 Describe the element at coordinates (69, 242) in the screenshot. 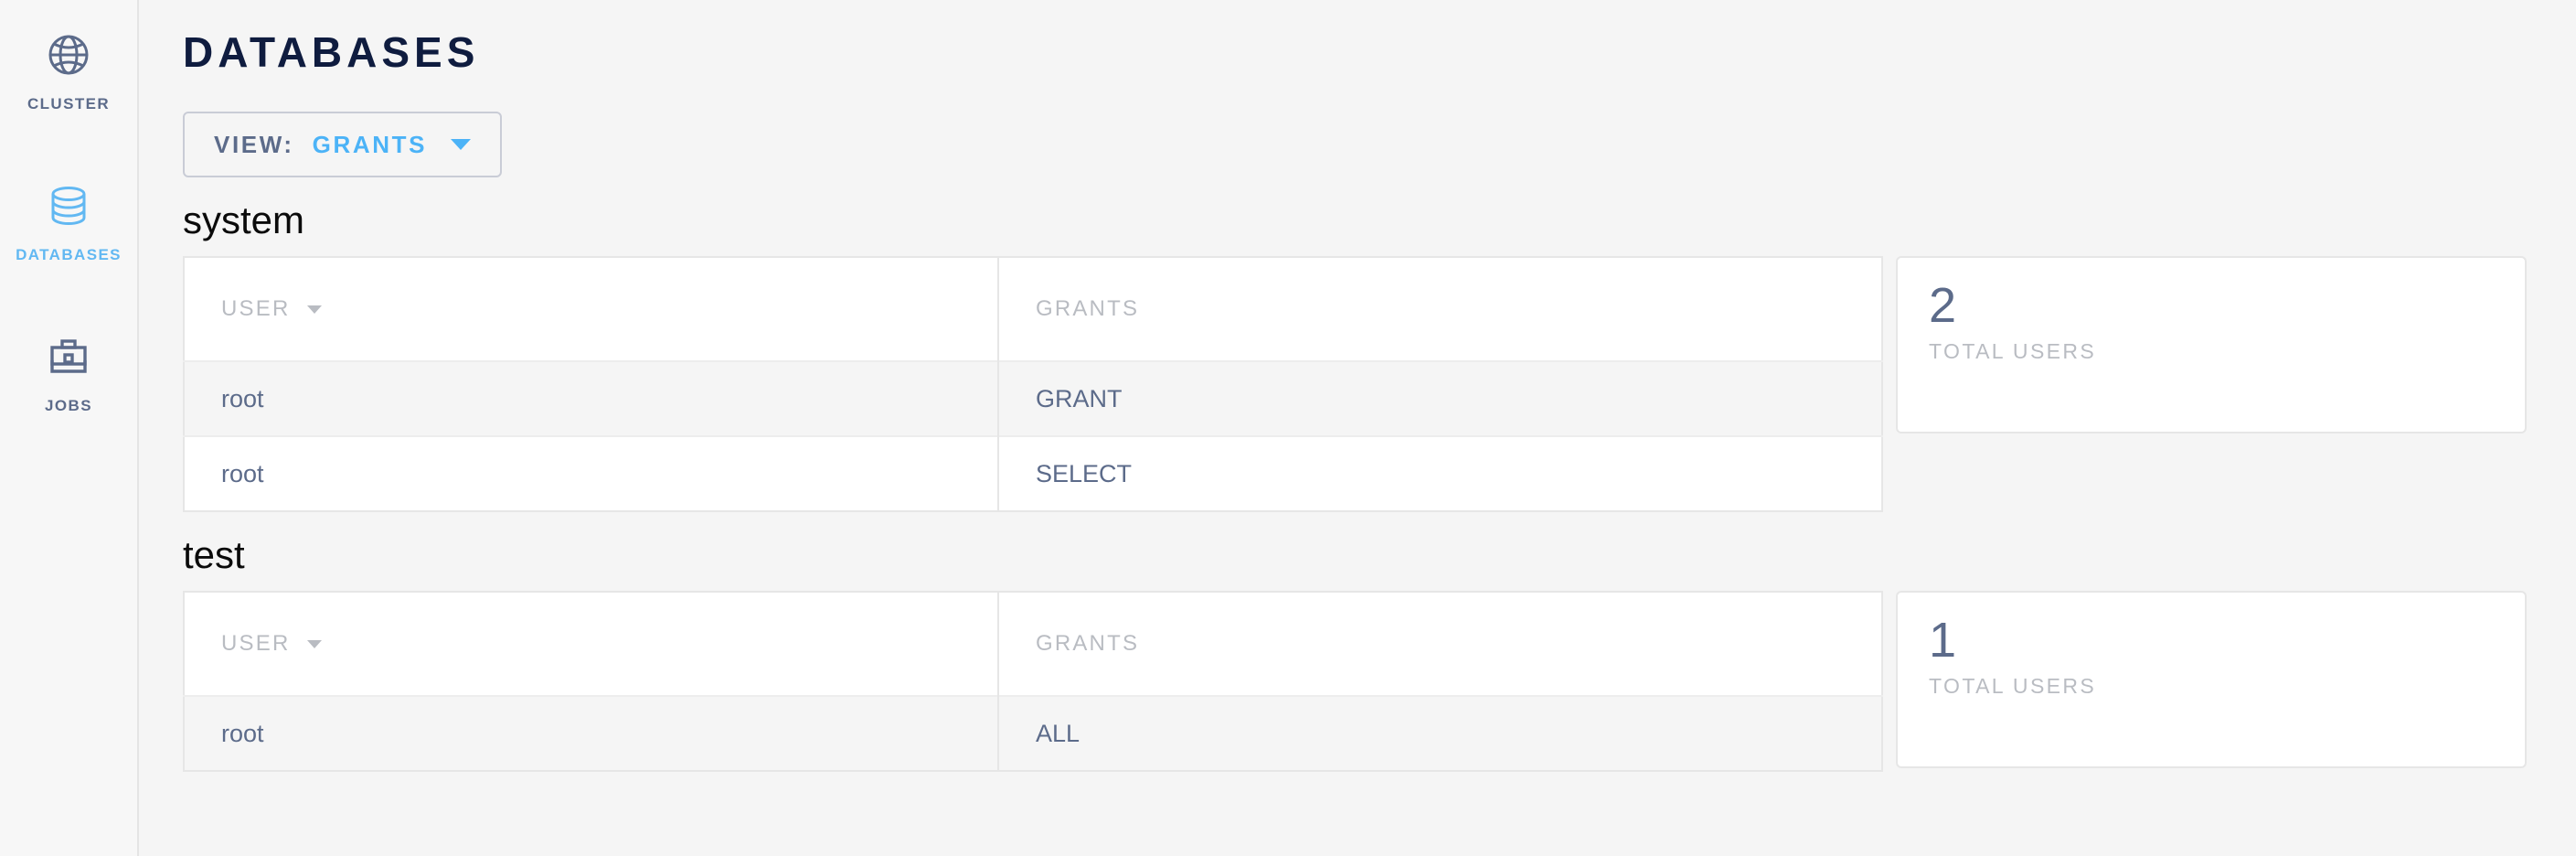

I see `sidebar-item-databases: DATABASES` at that location.